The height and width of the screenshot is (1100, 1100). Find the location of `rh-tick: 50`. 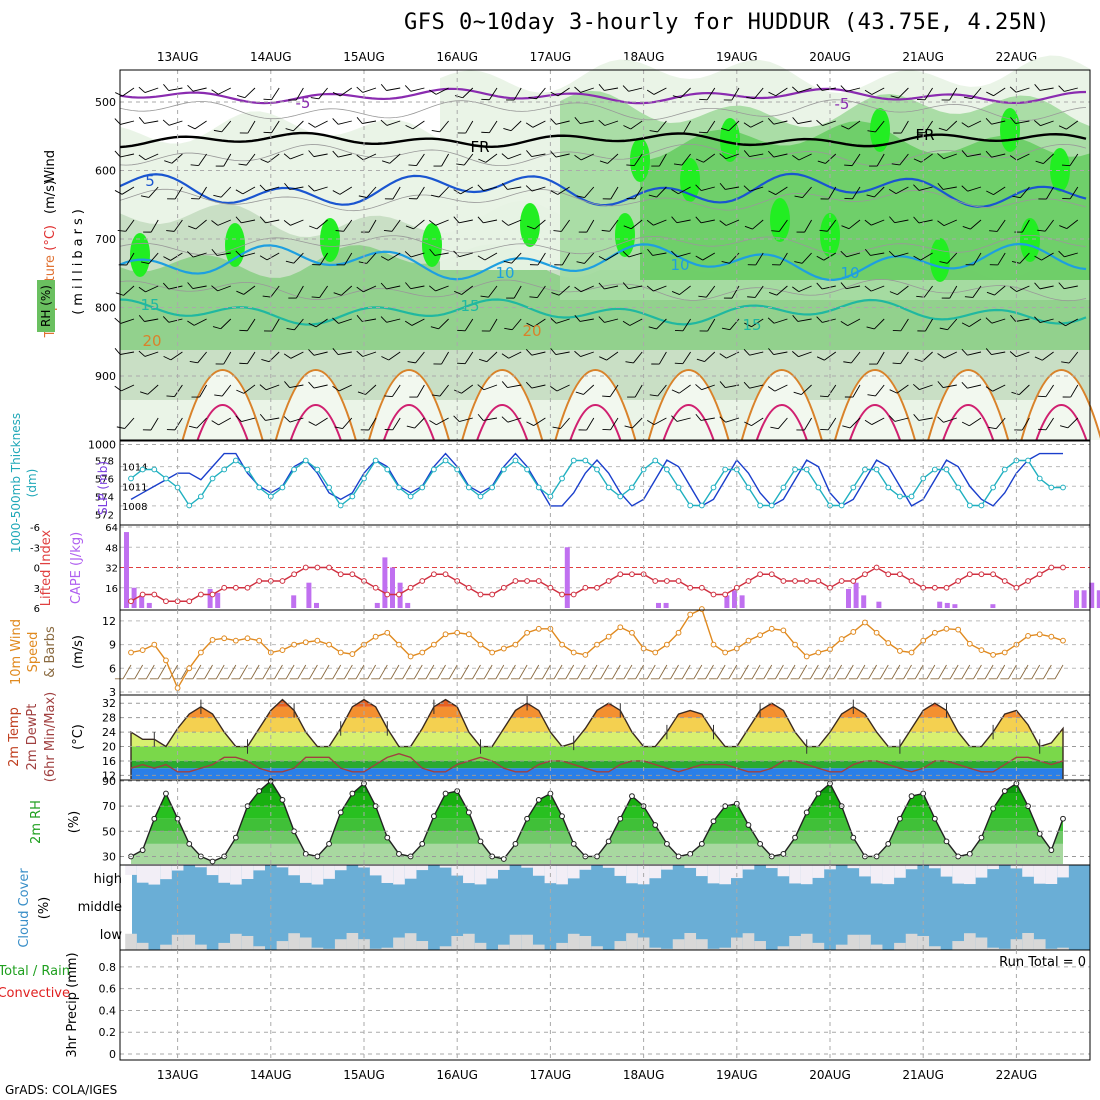

rh-tick: 50 is located at coordinates (109, 831).